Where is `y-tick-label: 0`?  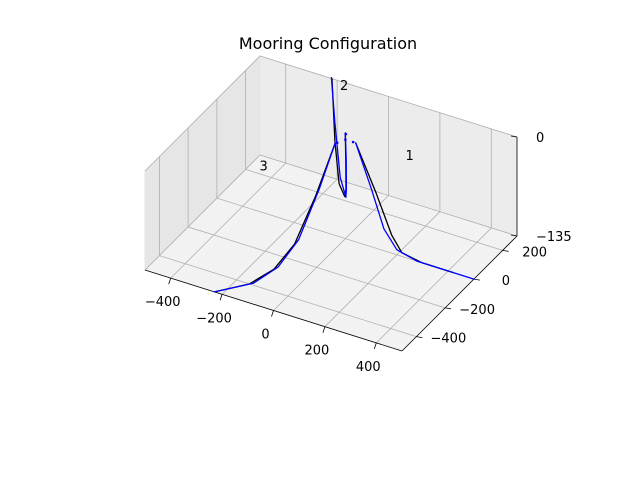 y-tick-label: 0 is located at coordinates (506, 281).